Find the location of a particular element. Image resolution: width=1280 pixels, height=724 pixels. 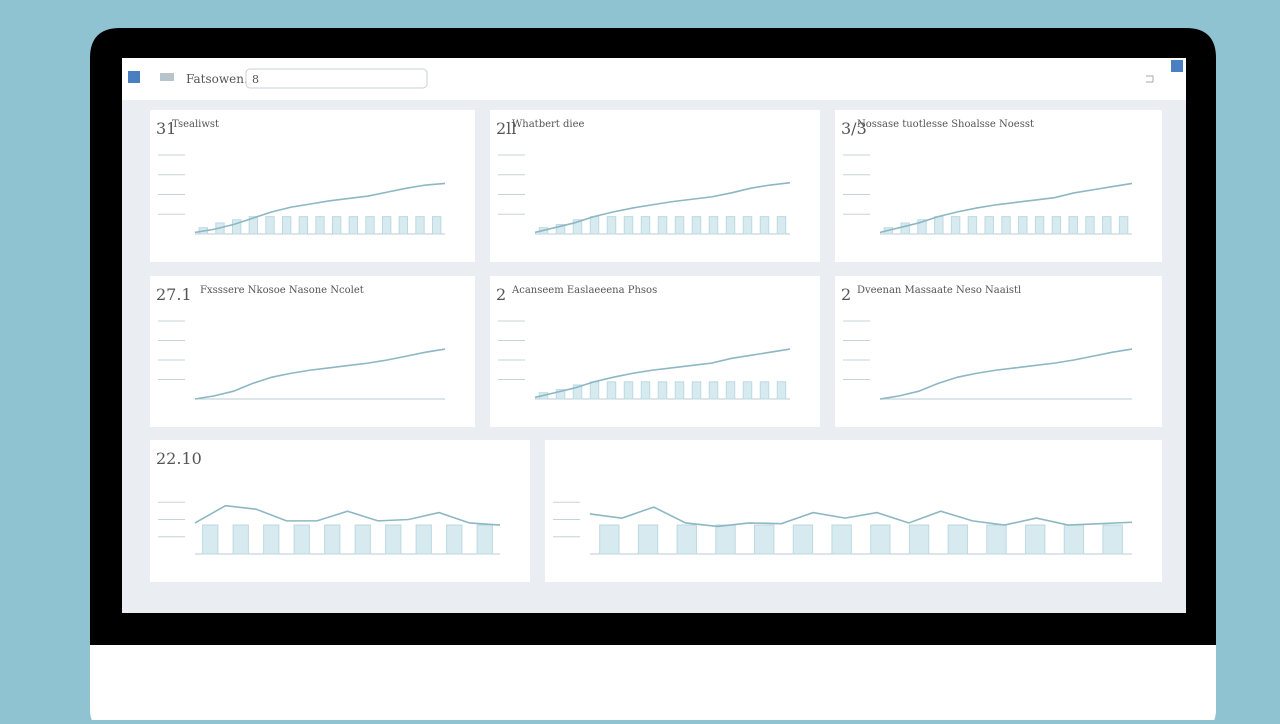

panel-title: Dveenan Massaate Neso Naaistl is located at coordinates (939, 290).